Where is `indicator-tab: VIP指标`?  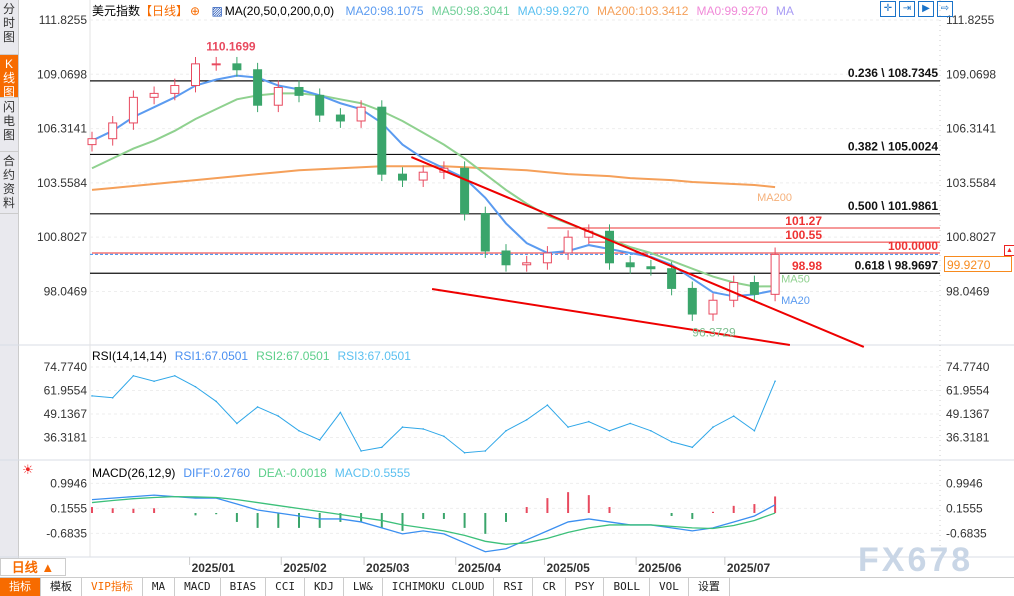
indicator-tab: VIP指标 is located at coordinates (112, 587).